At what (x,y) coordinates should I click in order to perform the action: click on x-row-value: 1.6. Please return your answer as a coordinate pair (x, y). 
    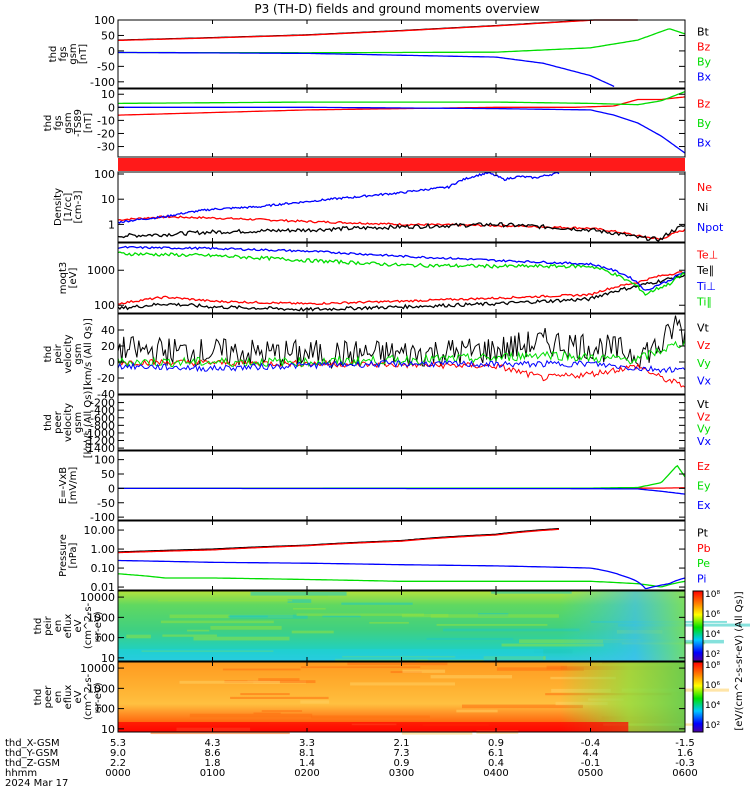
    Looking at the image, I should click on (685, 753).